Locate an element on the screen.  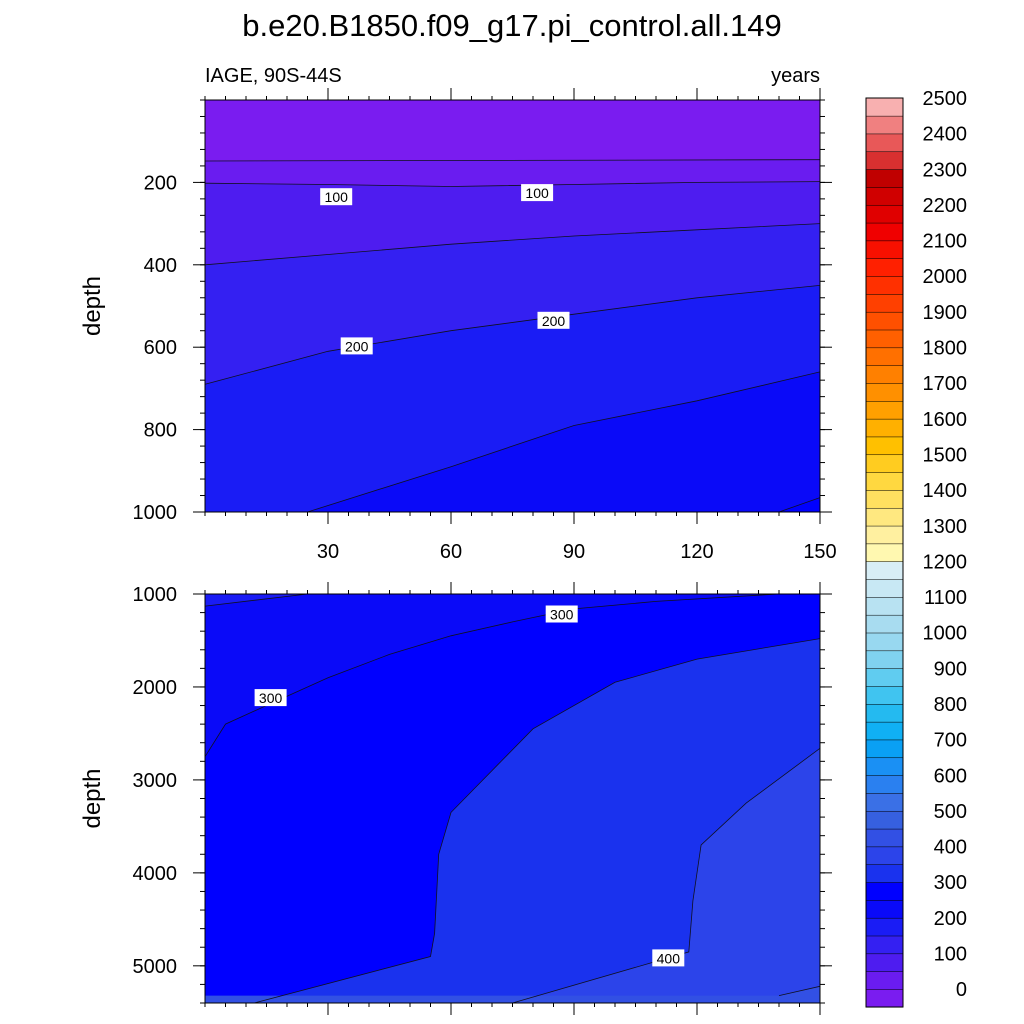
colorbar-label: 200 is located at coordinates (950, 919).